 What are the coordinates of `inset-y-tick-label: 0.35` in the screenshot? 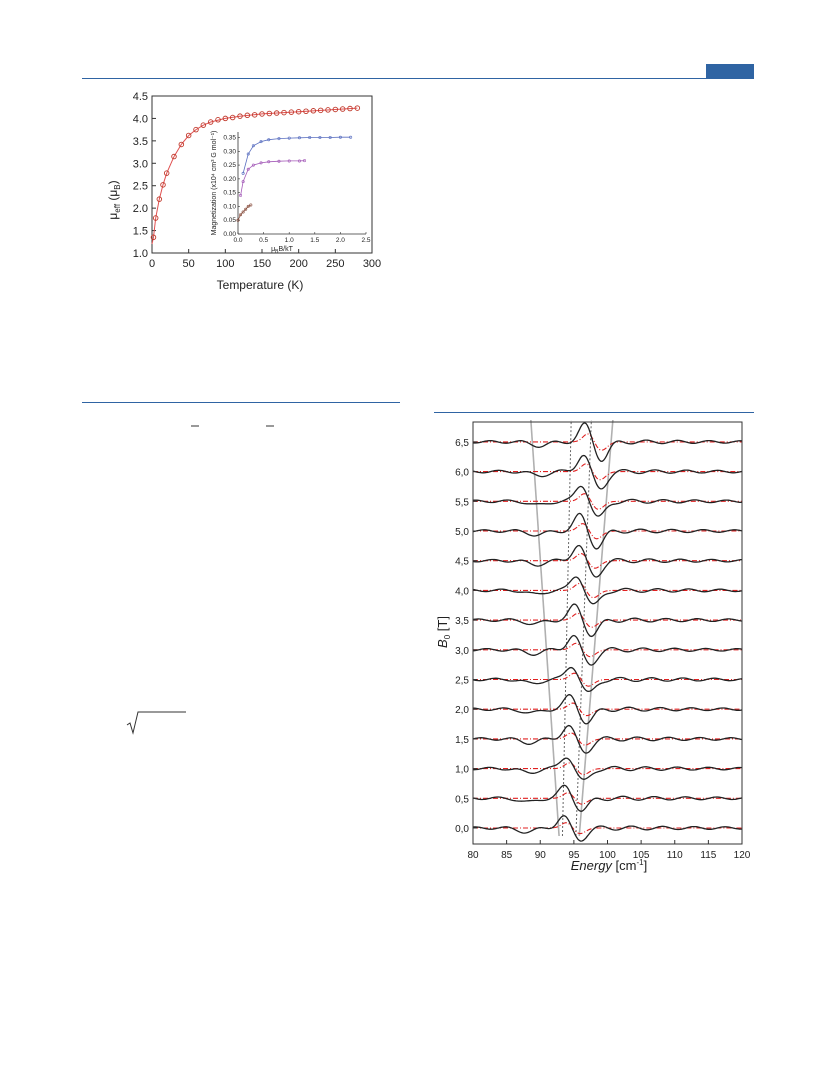 It's located at (229, 138).